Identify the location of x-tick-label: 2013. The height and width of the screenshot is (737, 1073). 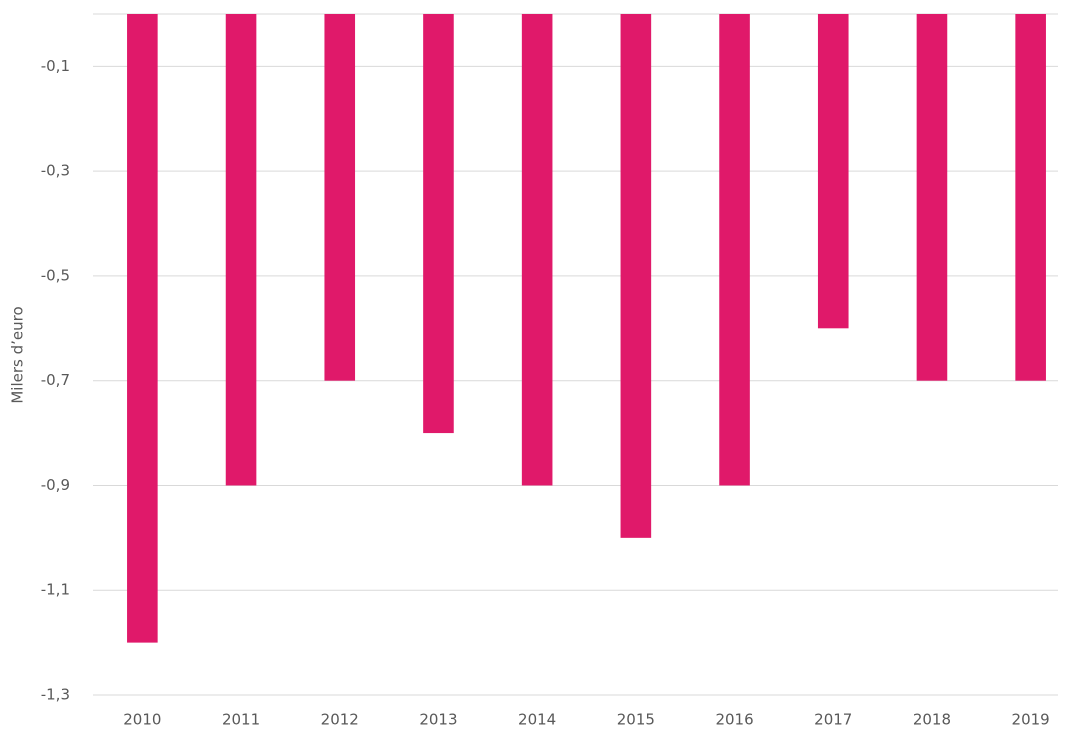
(438, 720).